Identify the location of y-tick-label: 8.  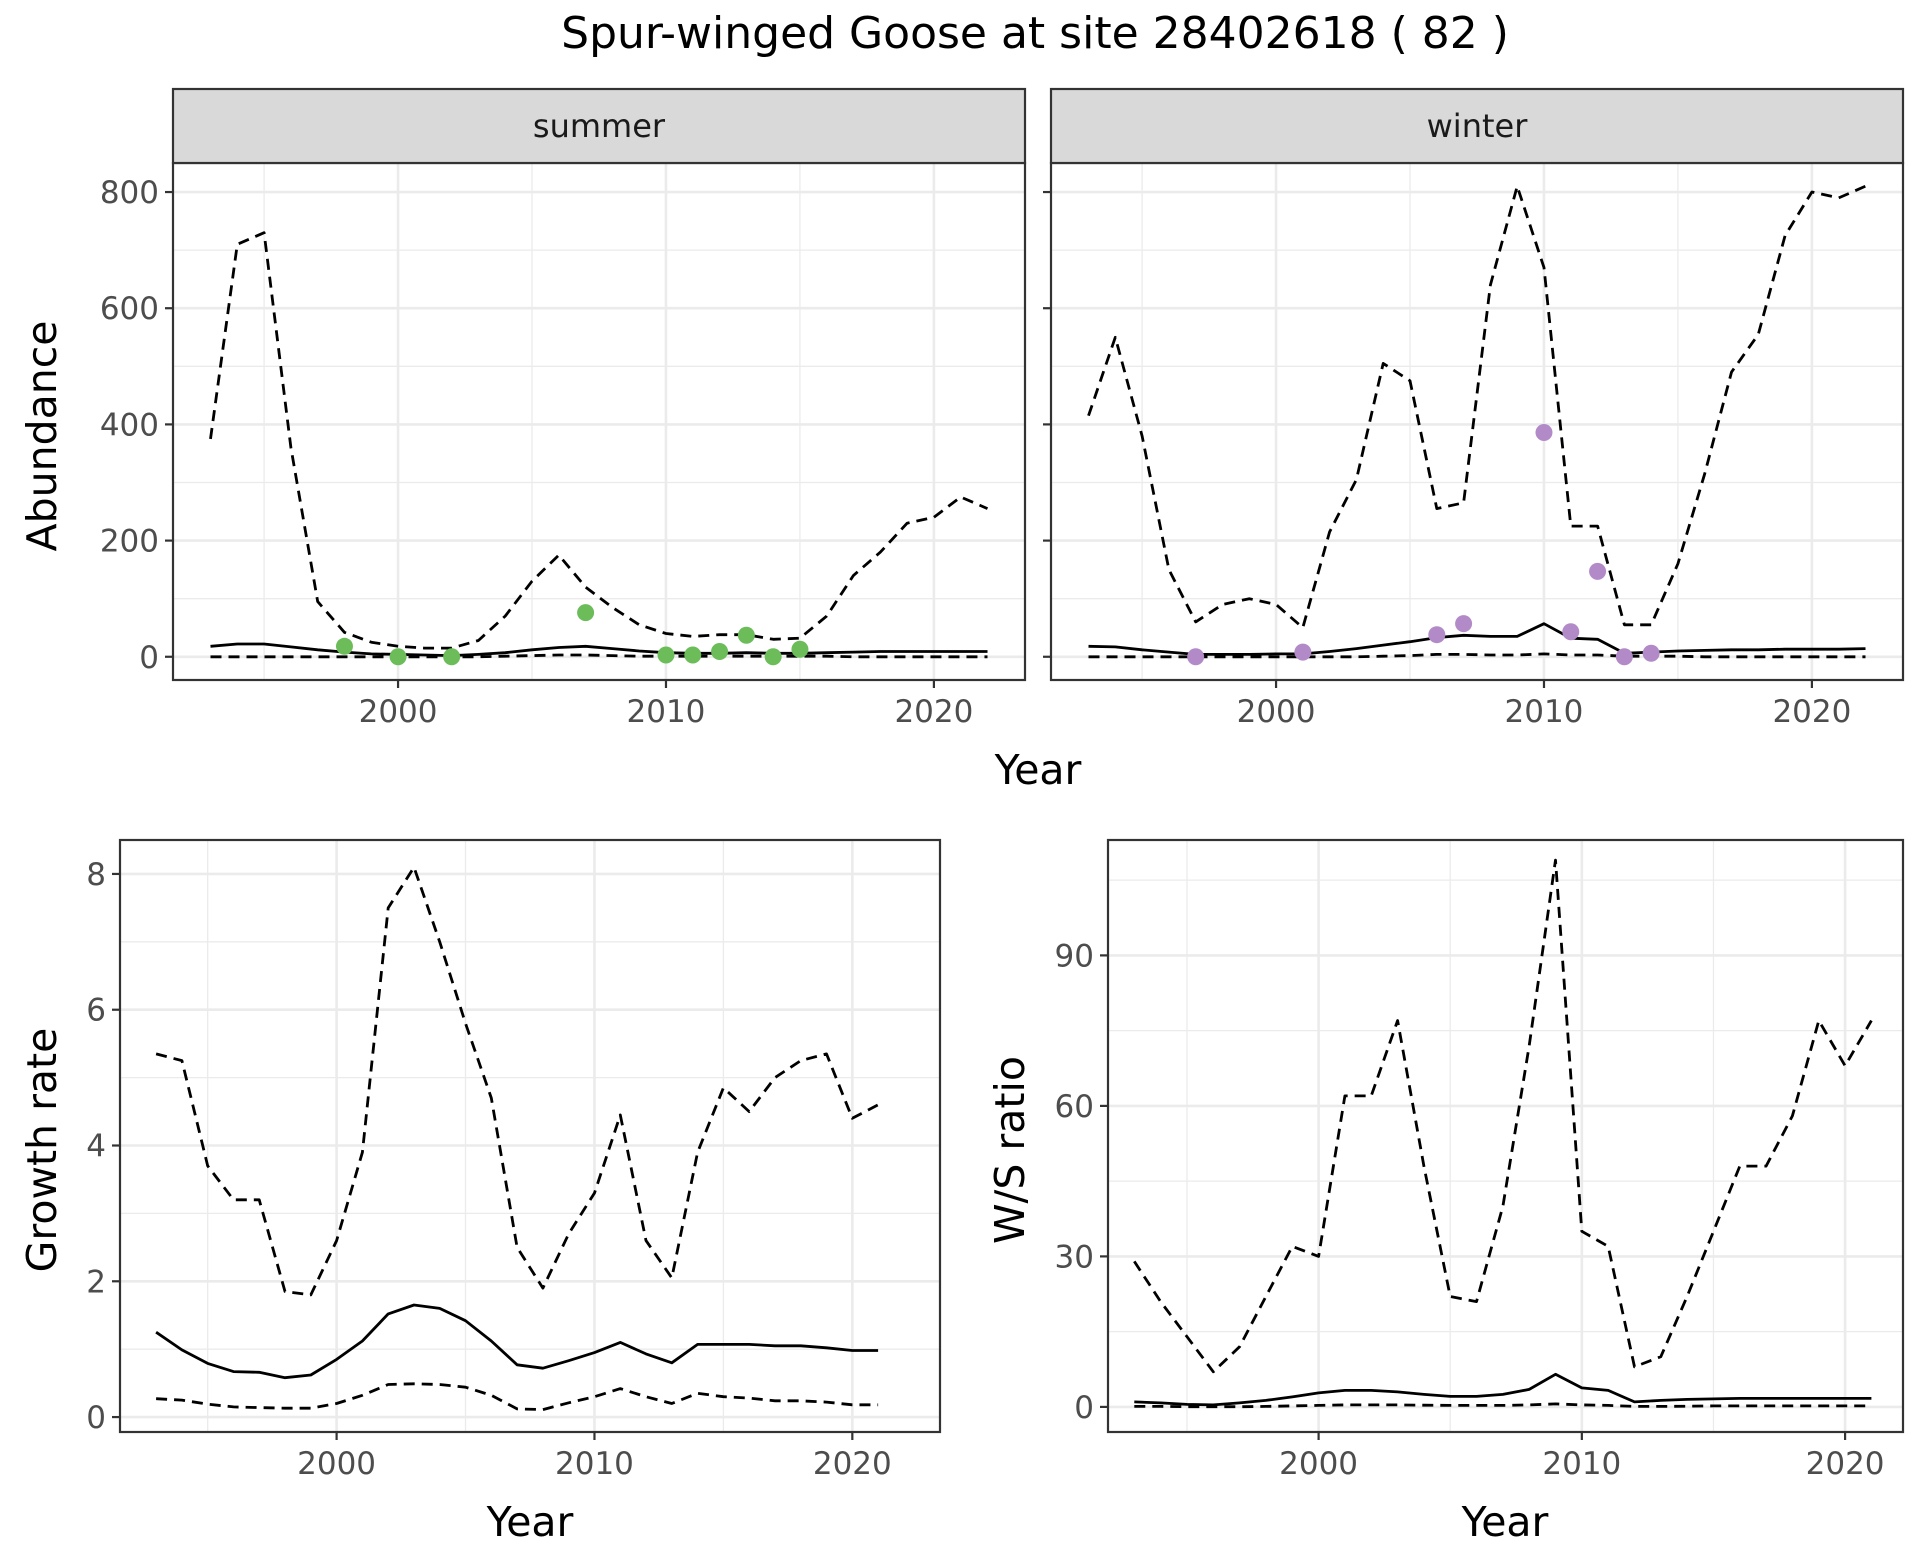
(96, 875).